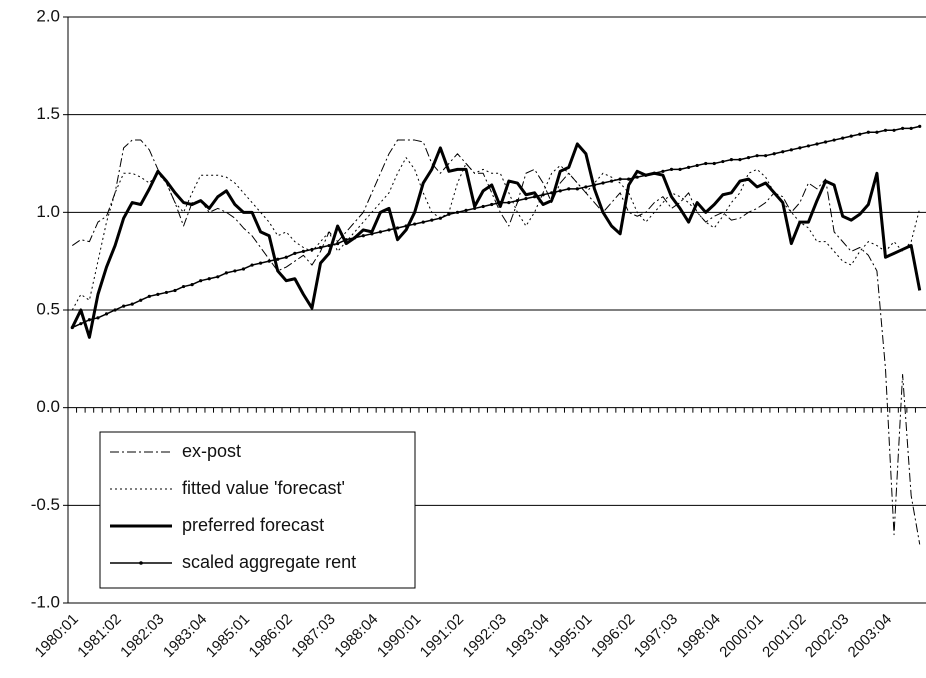  Describe the element at coordinates (271, 636) in the screenshot. I see `x-tick-label: 1986:02` at that location.